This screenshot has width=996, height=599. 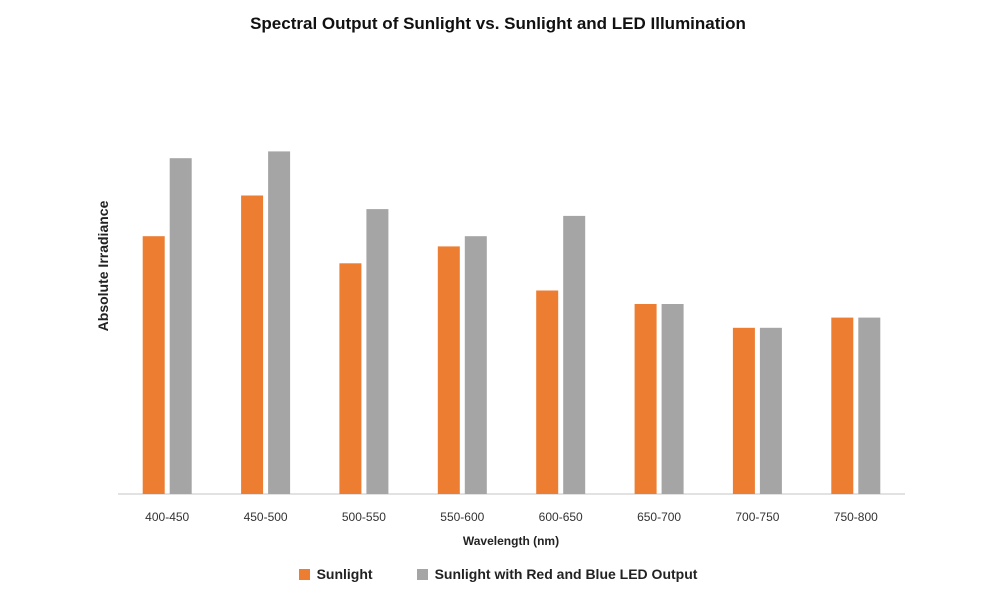 I want to click on x-tick-label: 600-650, so click(x=561, y=517).